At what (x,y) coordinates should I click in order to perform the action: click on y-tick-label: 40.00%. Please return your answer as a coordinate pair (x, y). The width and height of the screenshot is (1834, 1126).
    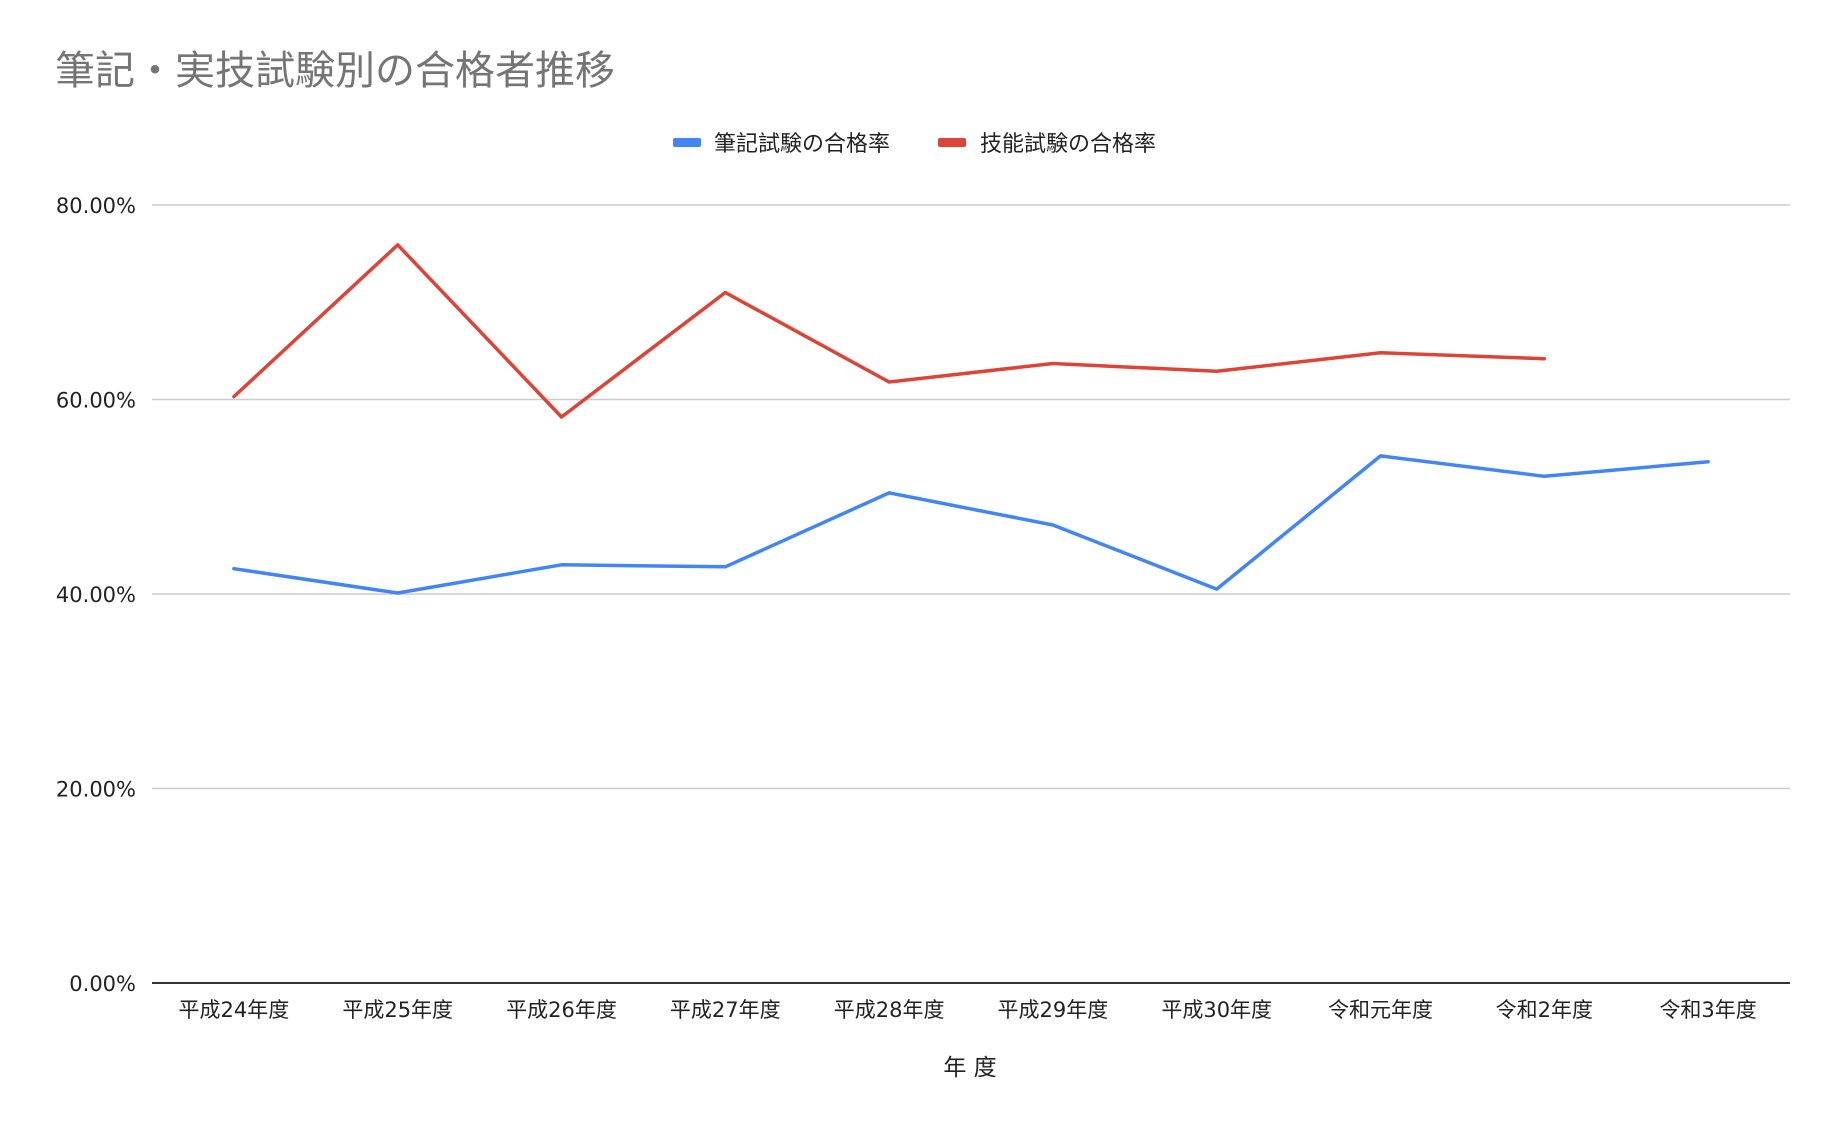
    Looking at the image, I should click on (96, 595).